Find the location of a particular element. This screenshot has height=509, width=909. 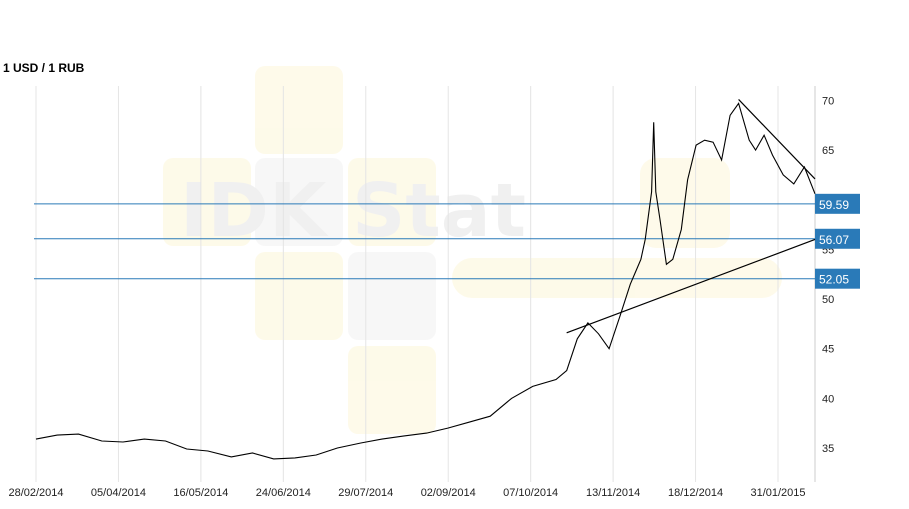

x-tick-label: 13/11/2014 is located at coordinates (613, 493).